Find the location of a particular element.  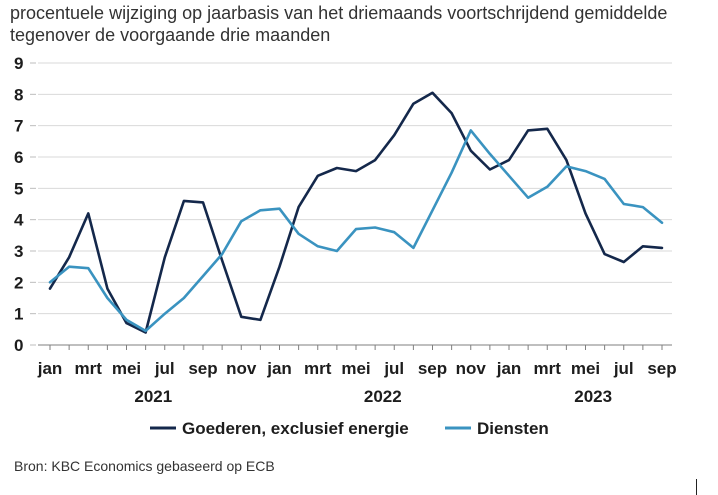

legend: Goederen, exclusief energie Diensten is located at coordinates (349, 428).